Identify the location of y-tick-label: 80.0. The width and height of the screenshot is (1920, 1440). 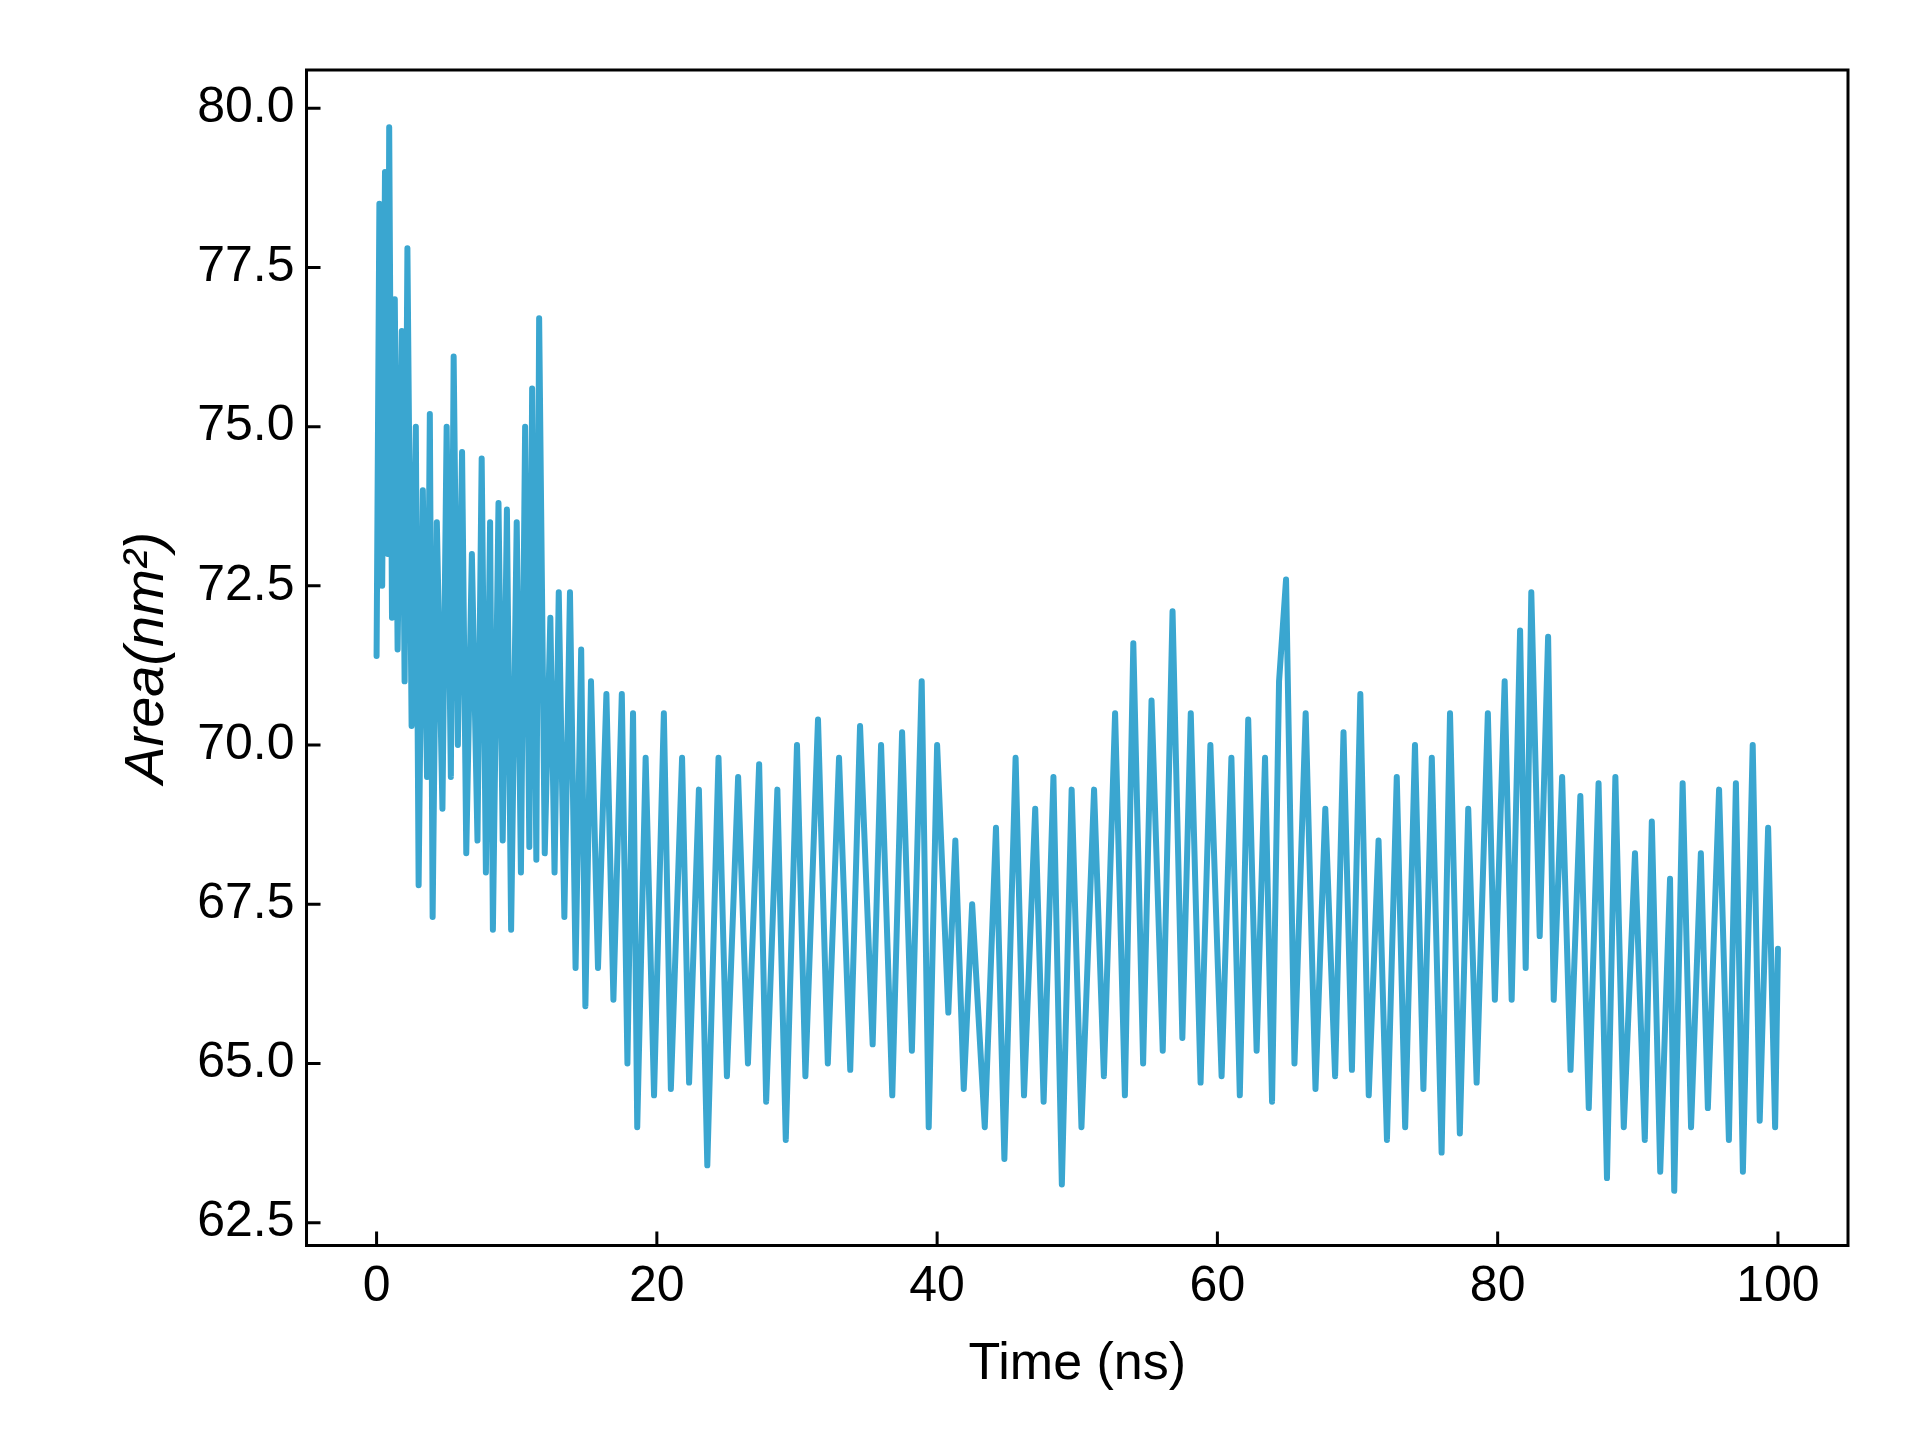
(246, 104).